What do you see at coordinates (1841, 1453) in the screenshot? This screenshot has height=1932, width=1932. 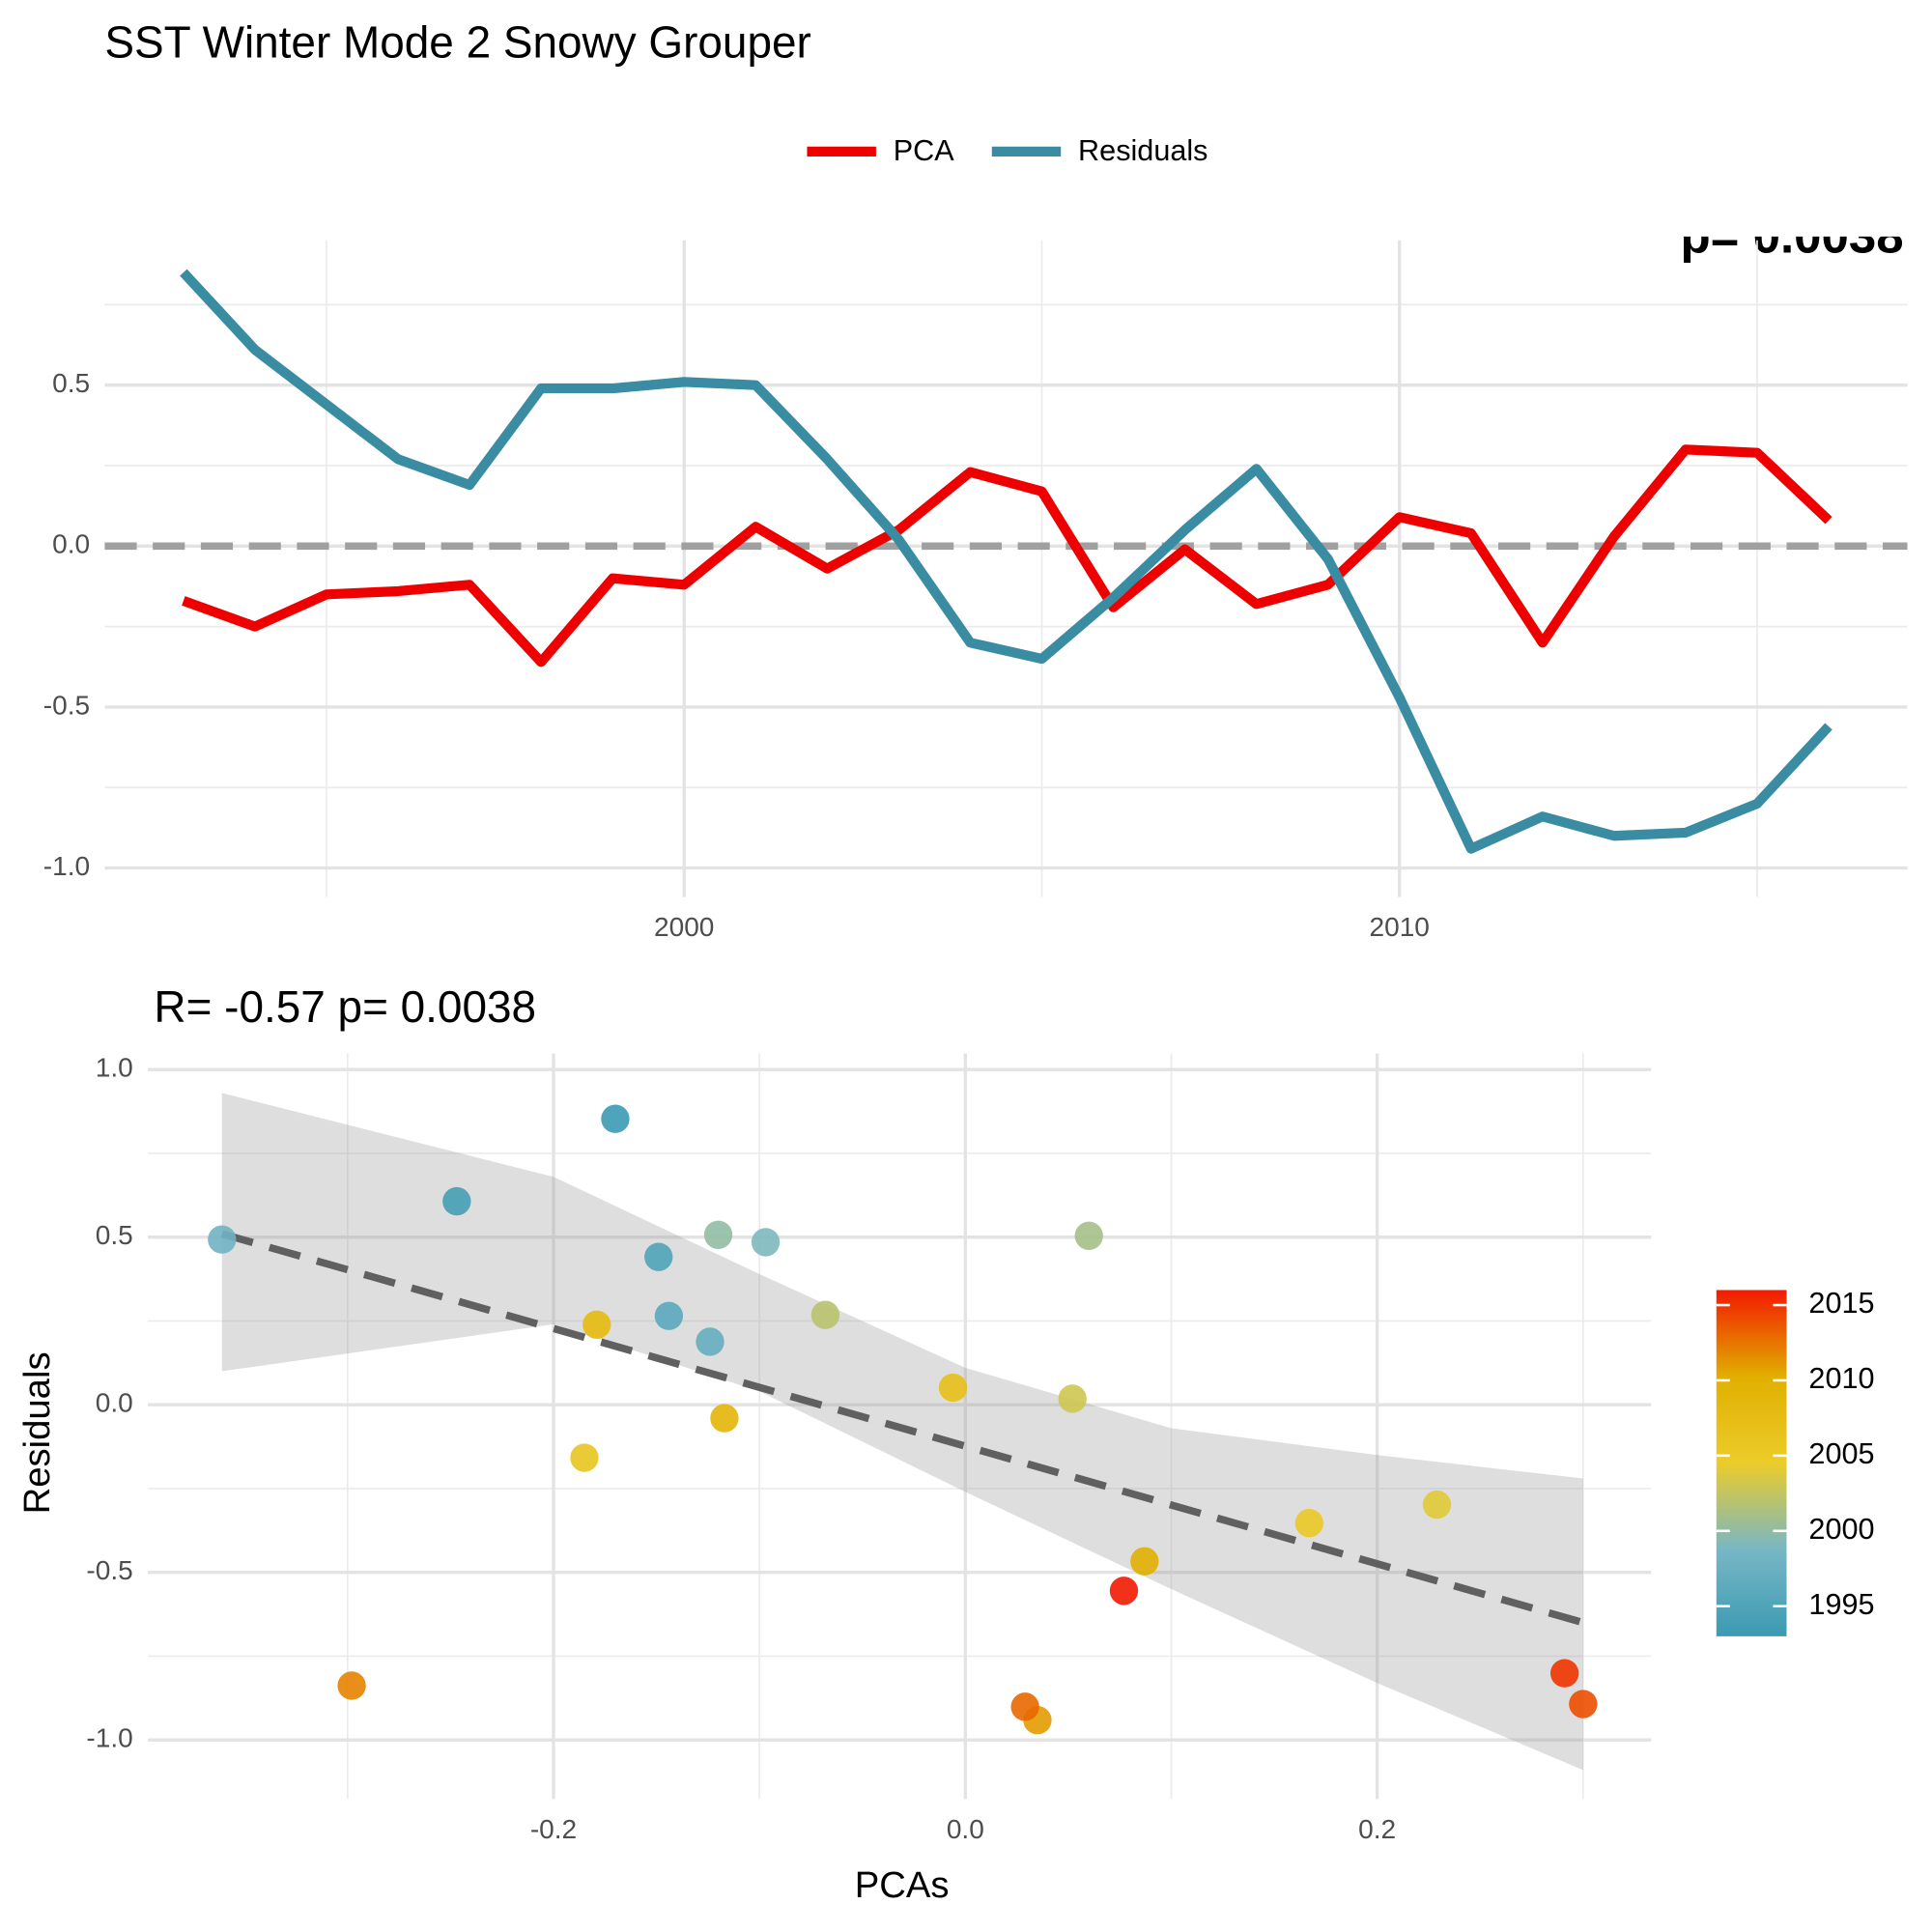 I see `colorbar-label: 2005` at bounding box center [1841, 1453].